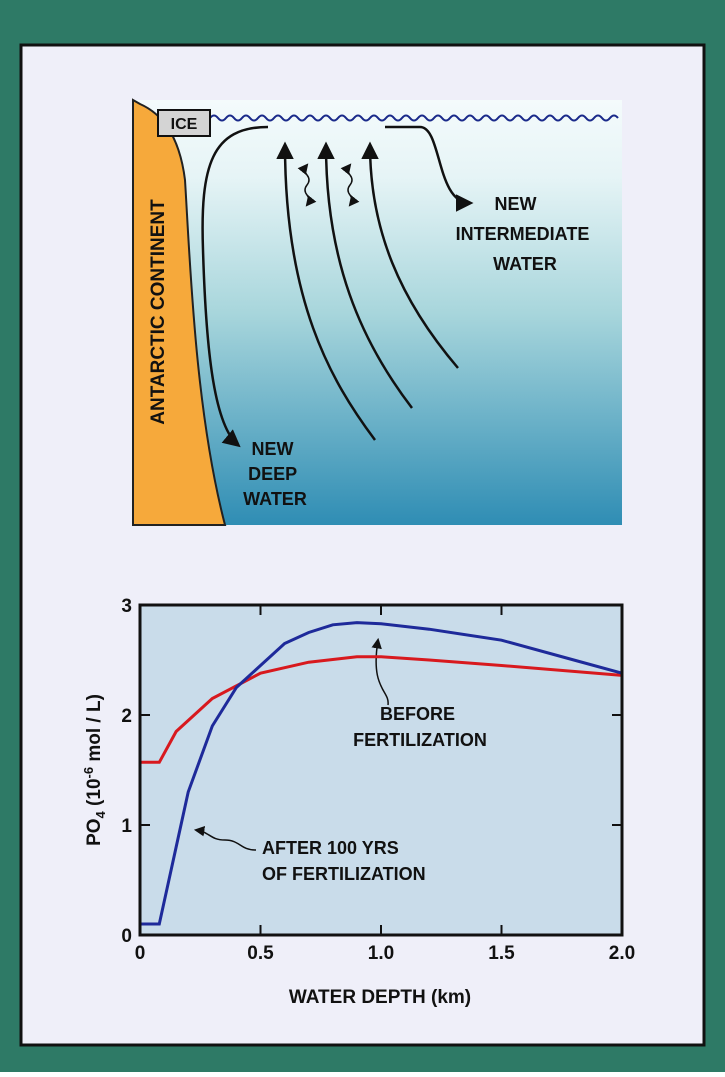 Image resolution: width=725 pixels, height=1077 pixels. Describe the element at coordinates (126, 716) in the screenshot. I see `y-tick-label: 2` at that location.